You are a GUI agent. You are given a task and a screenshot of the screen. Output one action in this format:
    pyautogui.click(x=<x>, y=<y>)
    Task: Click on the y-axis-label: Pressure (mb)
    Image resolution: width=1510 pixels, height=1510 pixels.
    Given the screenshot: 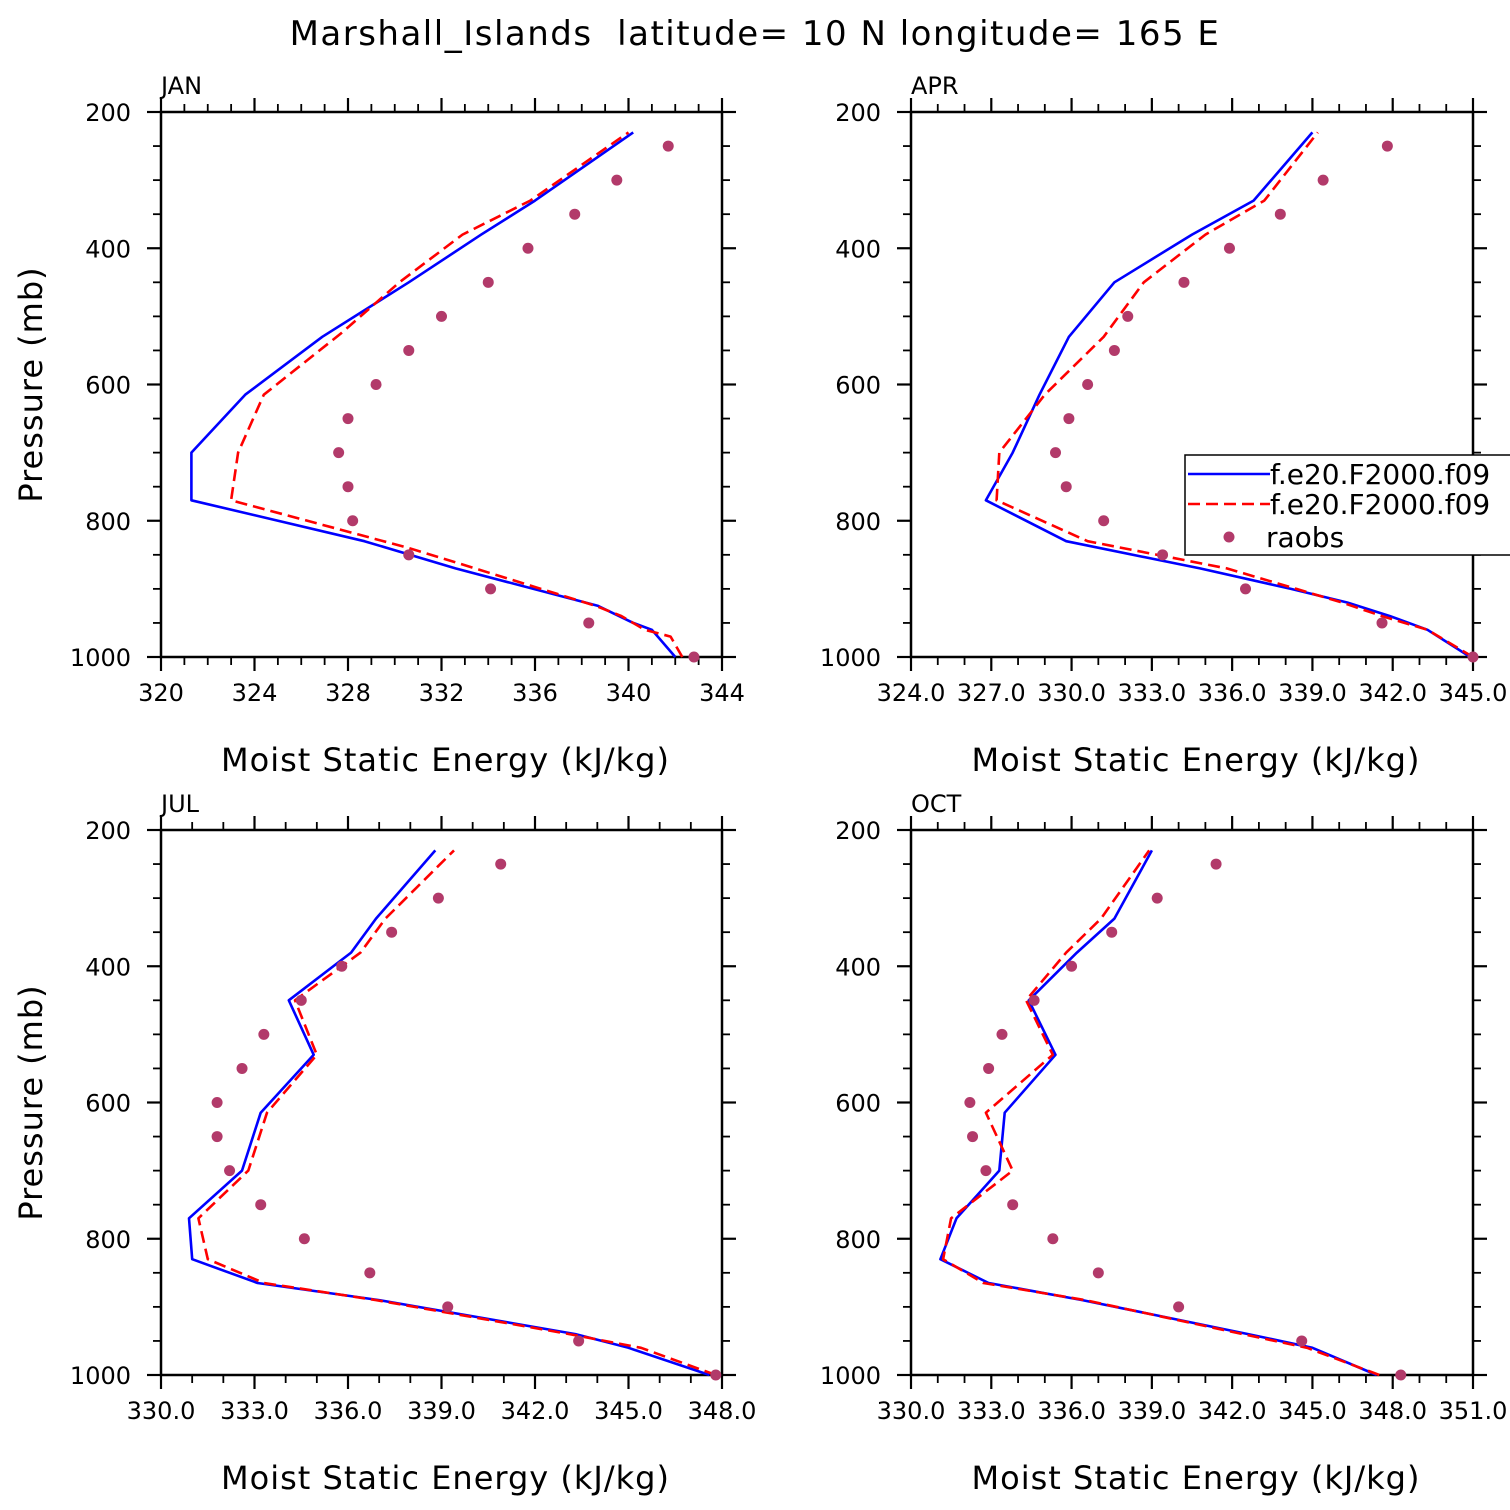 What is the action you would take?
    pyautogui.click(x=31, y=384)
    